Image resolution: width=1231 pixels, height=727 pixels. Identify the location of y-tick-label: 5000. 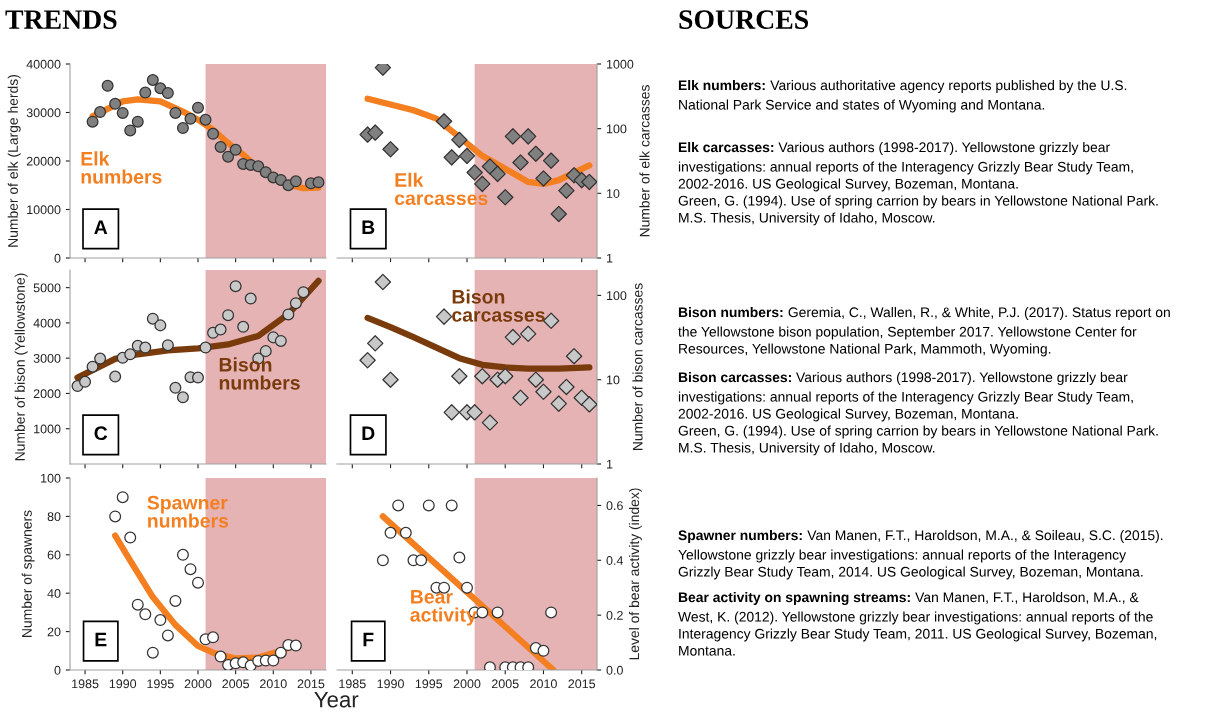
(47, 288).